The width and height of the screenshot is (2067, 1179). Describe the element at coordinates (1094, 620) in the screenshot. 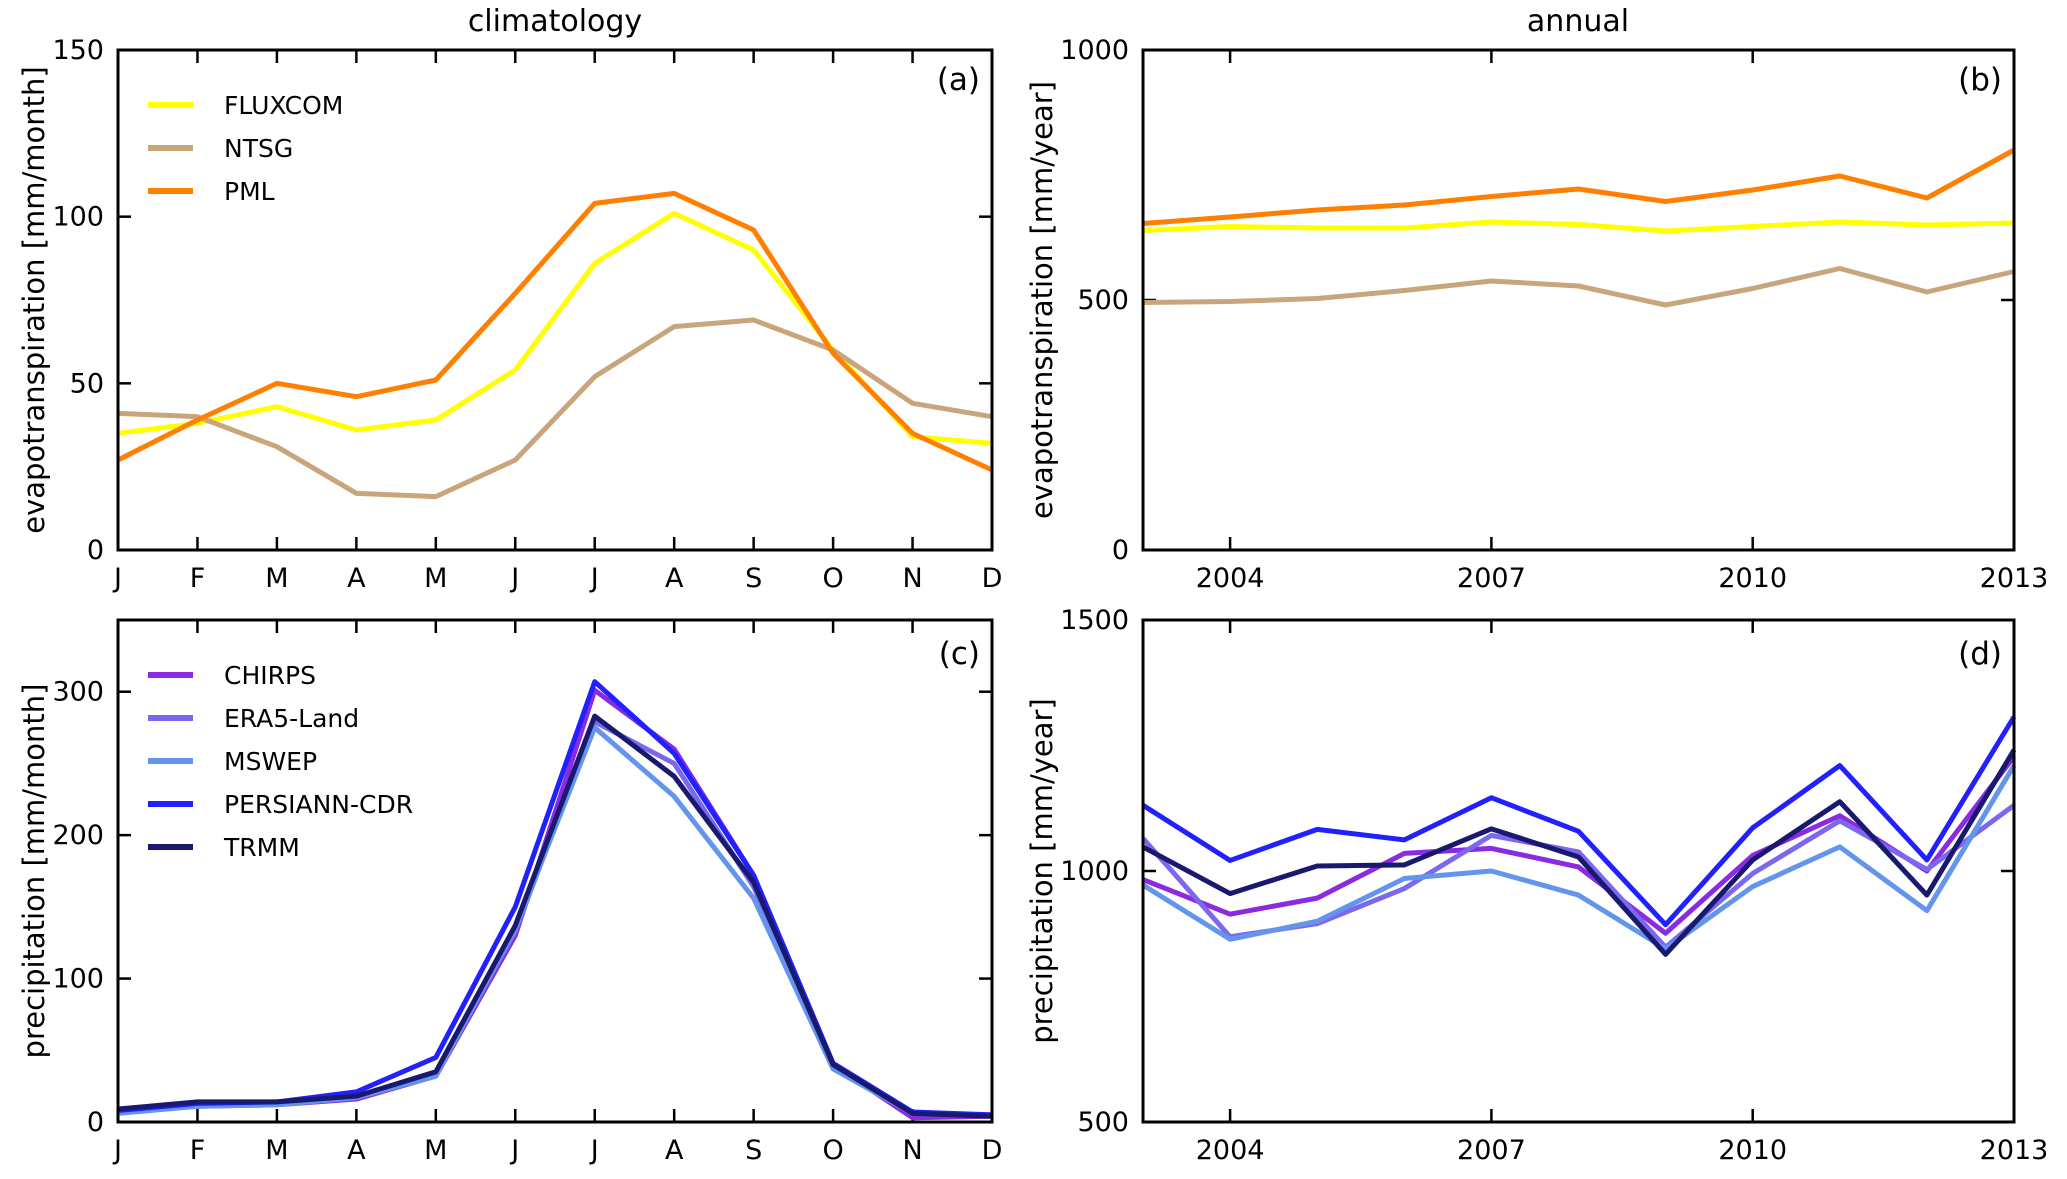

I see `y-tick-label: 1500` at that location.